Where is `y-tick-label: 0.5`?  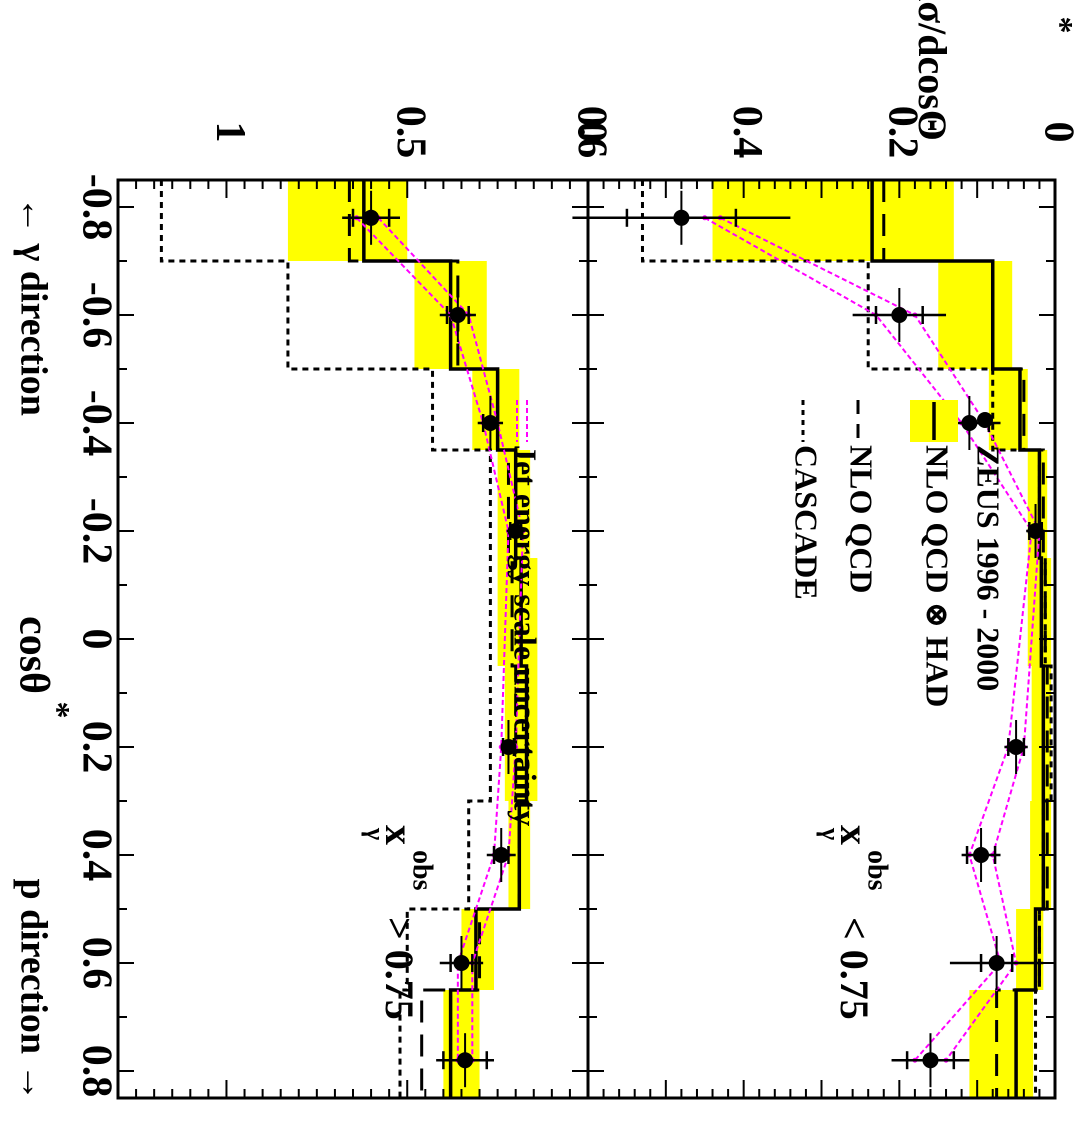 y-tick-label: 0.5 is located at coordinates (411, 132).